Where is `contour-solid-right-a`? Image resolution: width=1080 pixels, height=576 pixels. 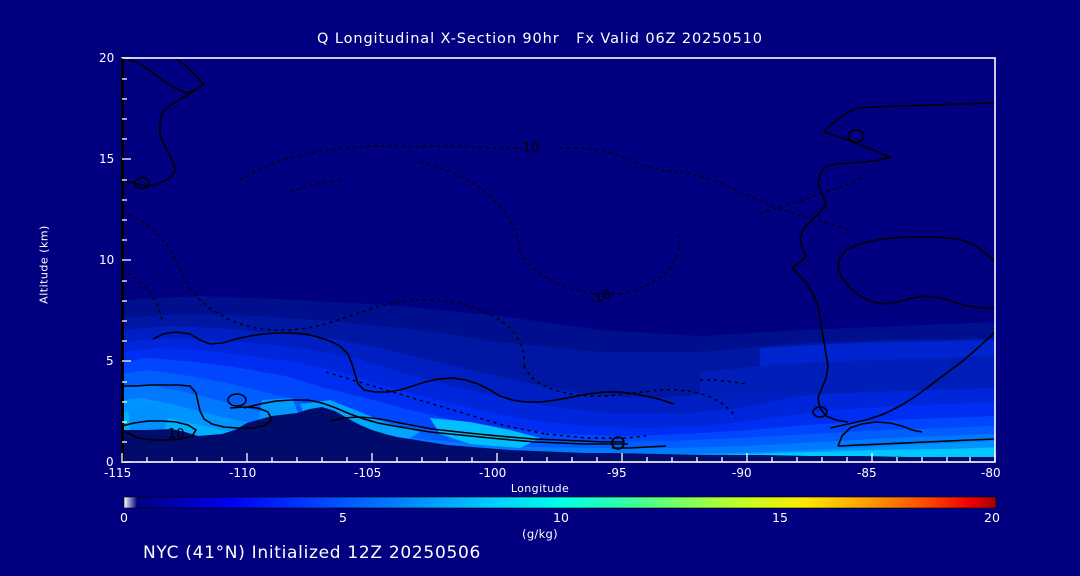 contour-solid-right-a is located at coordinates (892, 262).